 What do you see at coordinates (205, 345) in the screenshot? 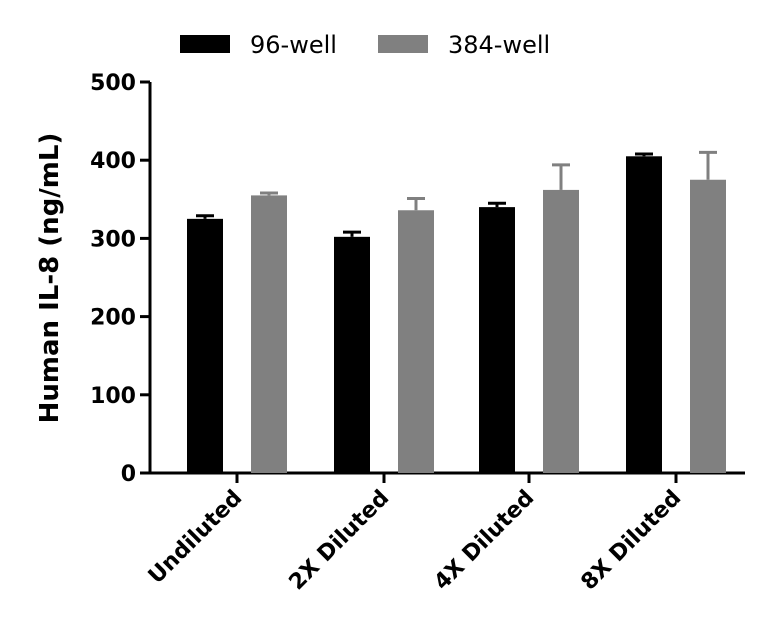
I see `bar-96-well-undiluted` at bounding box center [205, 345].